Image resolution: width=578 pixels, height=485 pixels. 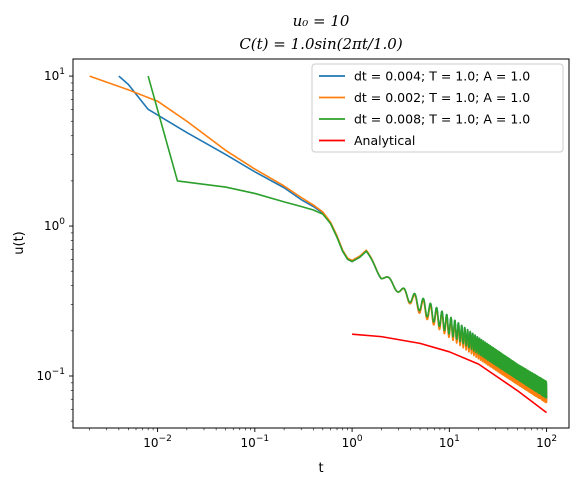 I want to click on chart-title-line-2: C(t) = 1.0sin(2πt/1.0), so click(x=321, y=44).